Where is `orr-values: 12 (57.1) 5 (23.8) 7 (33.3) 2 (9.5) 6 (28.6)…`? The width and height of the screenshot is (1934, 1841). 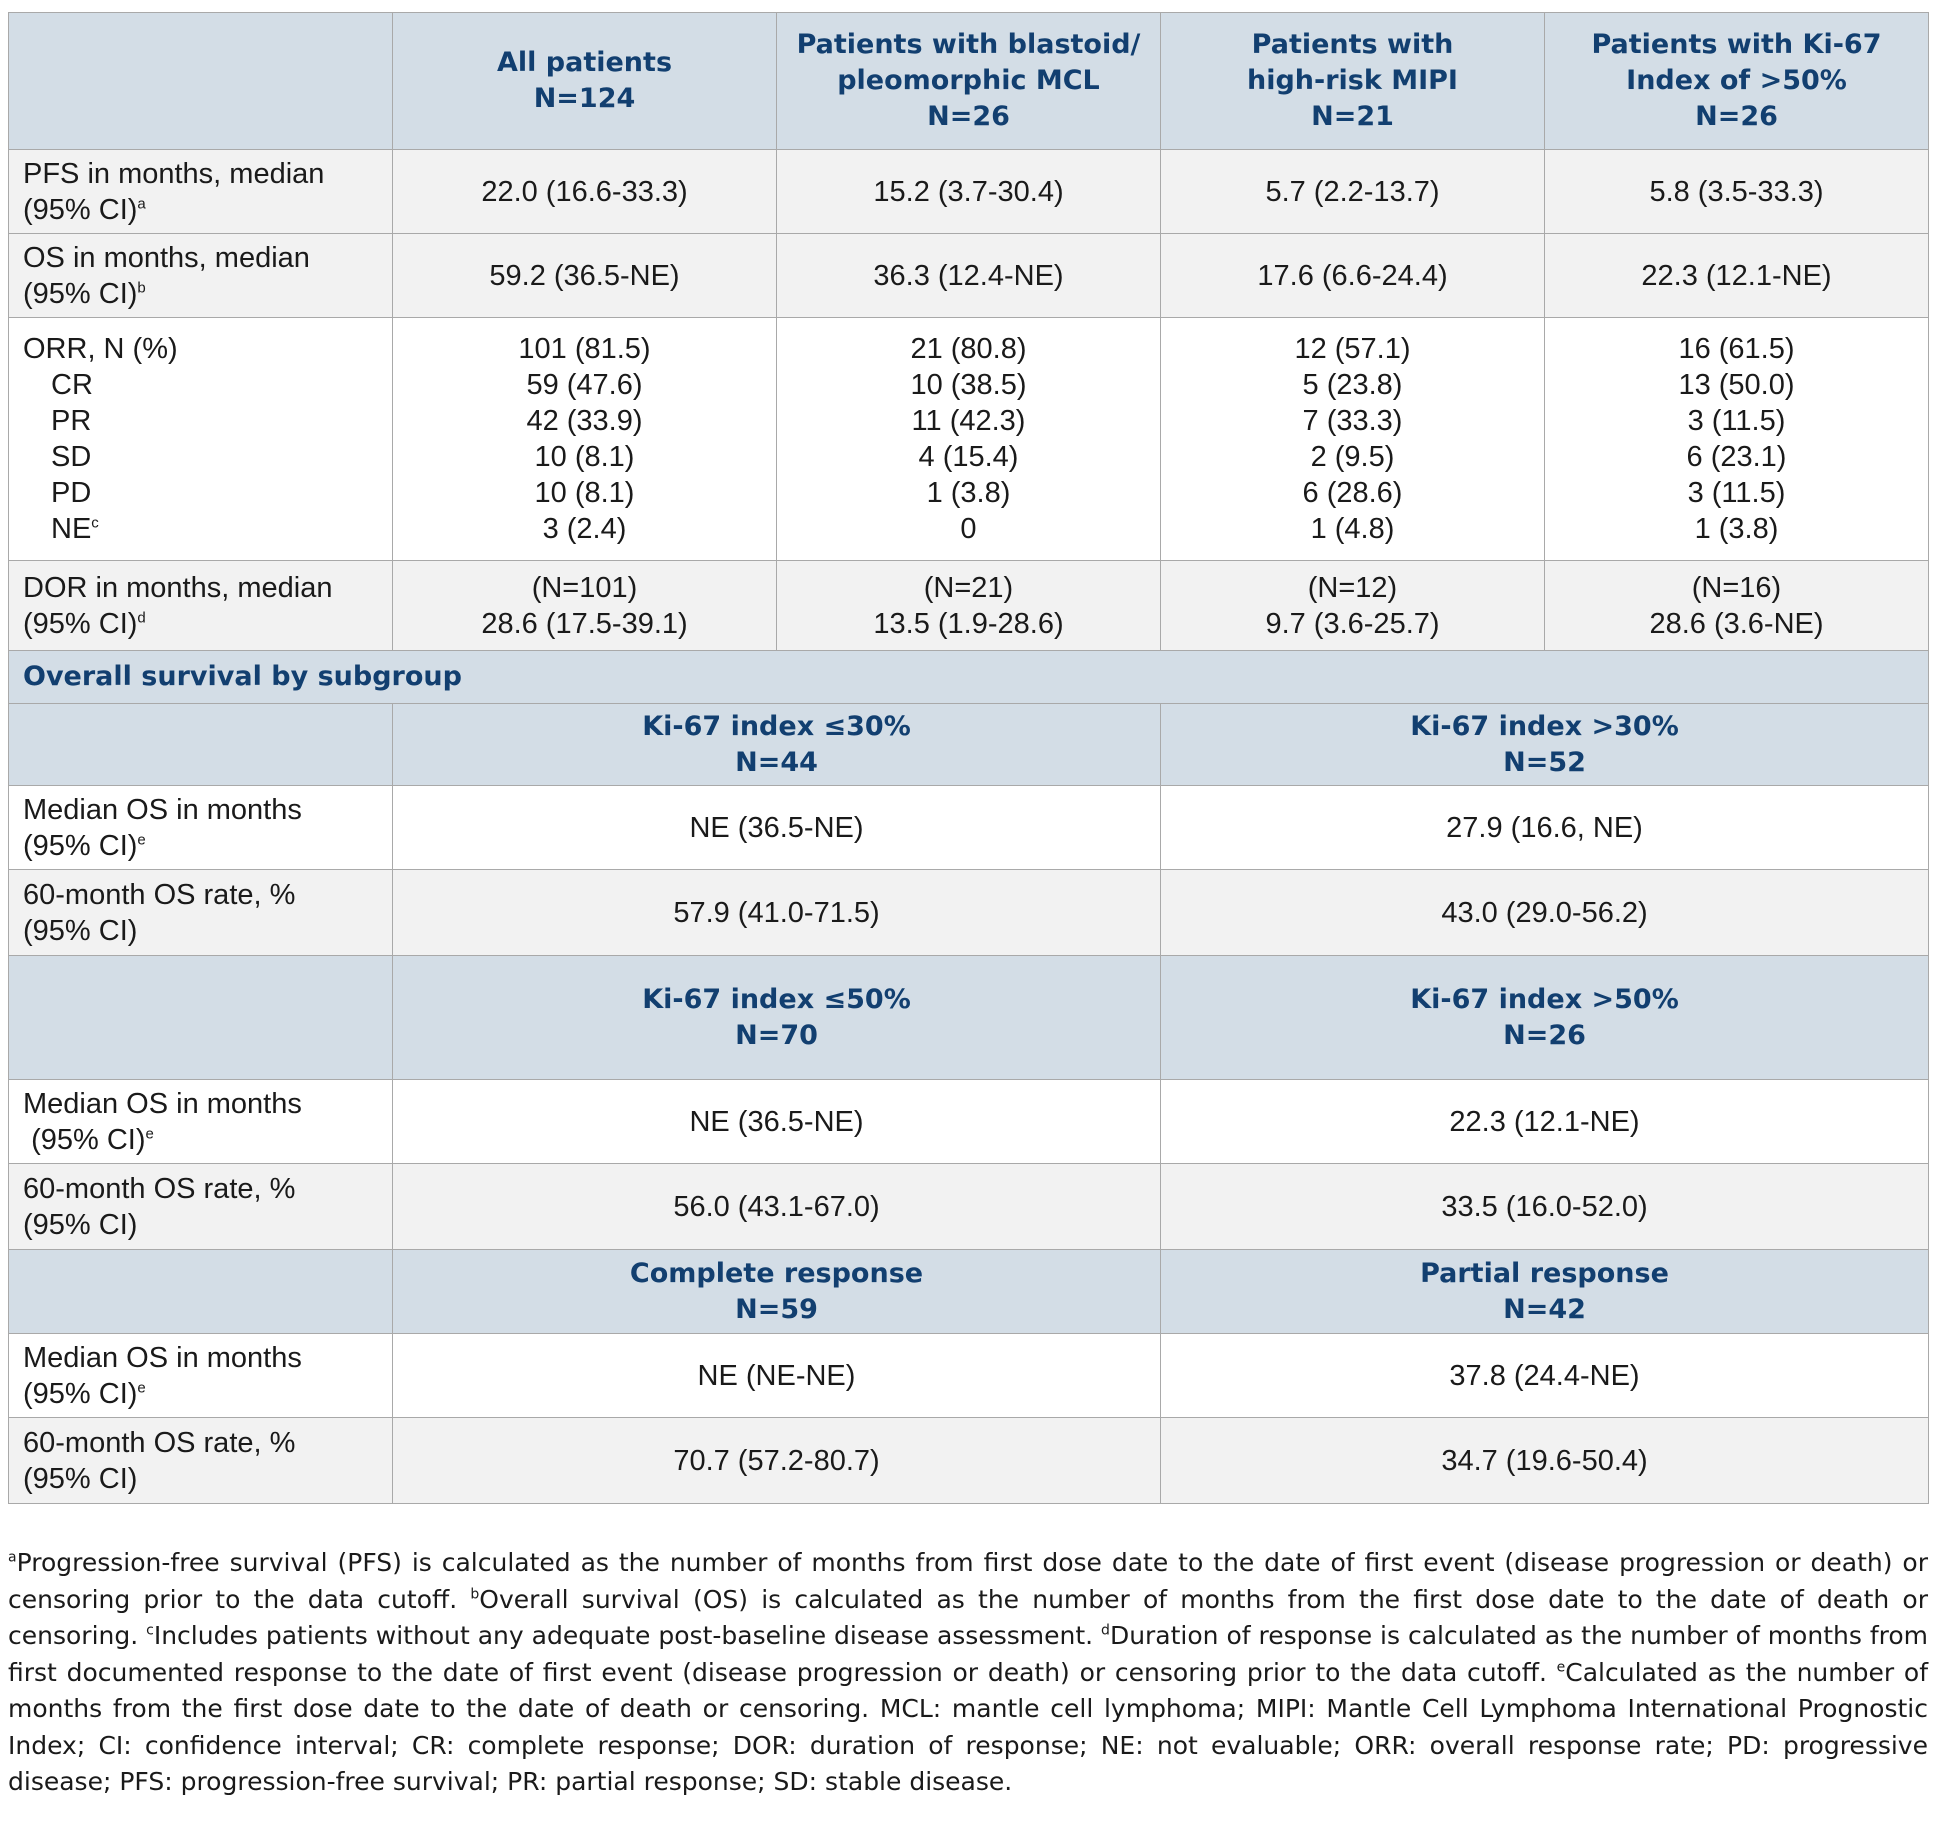 orr-values: 12 (57.1) 5 (23.8) 7 (33.3) 2 (9.5) 6 (28.6)… is located at coordinates (1352, 439).